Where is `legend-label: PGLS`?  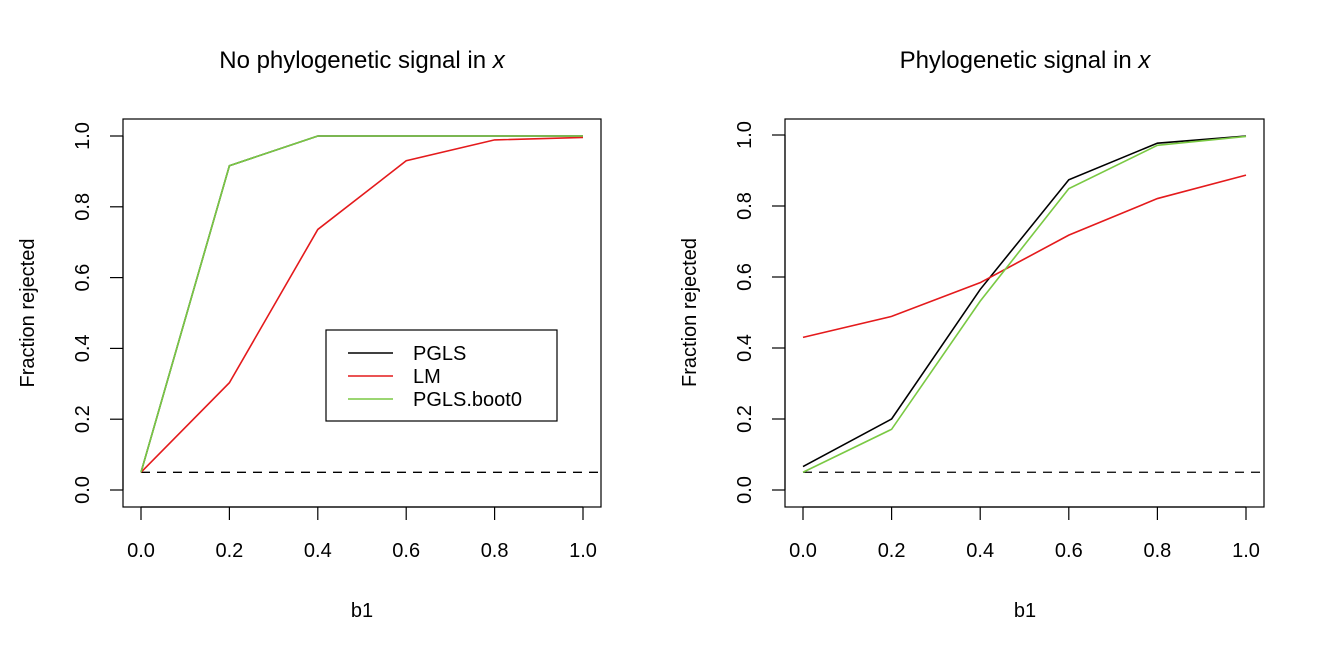
legend-label: PGLS is located at coordinates (439, 354).